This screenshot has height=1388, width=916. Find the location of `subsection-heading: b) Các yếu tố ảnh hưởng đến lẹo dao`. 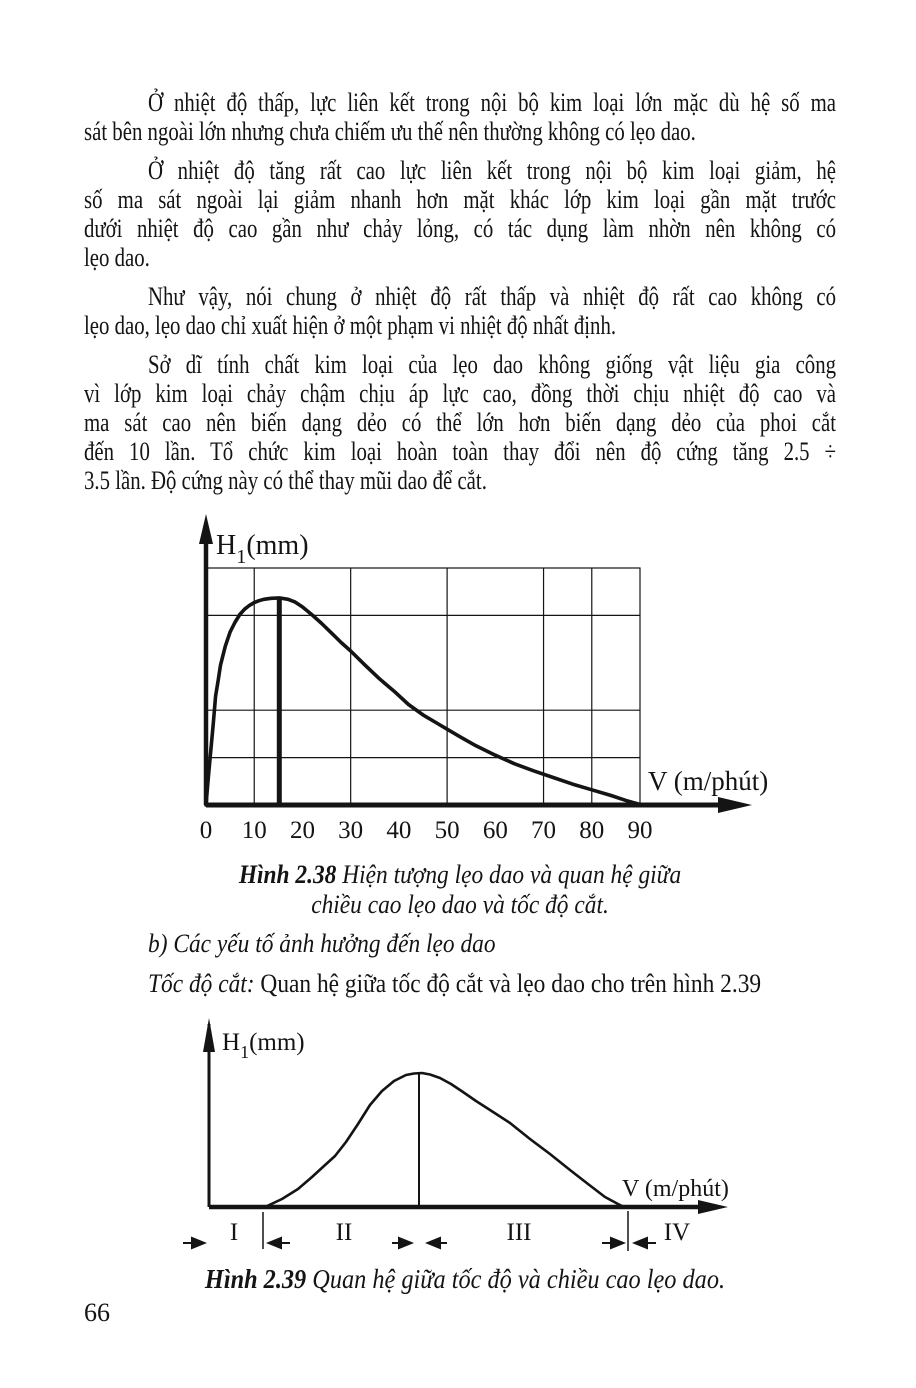

subsection-heading: b) Các yếu tố ảnh hưởng đến lẹo dao is located at coordinates (322, 943).